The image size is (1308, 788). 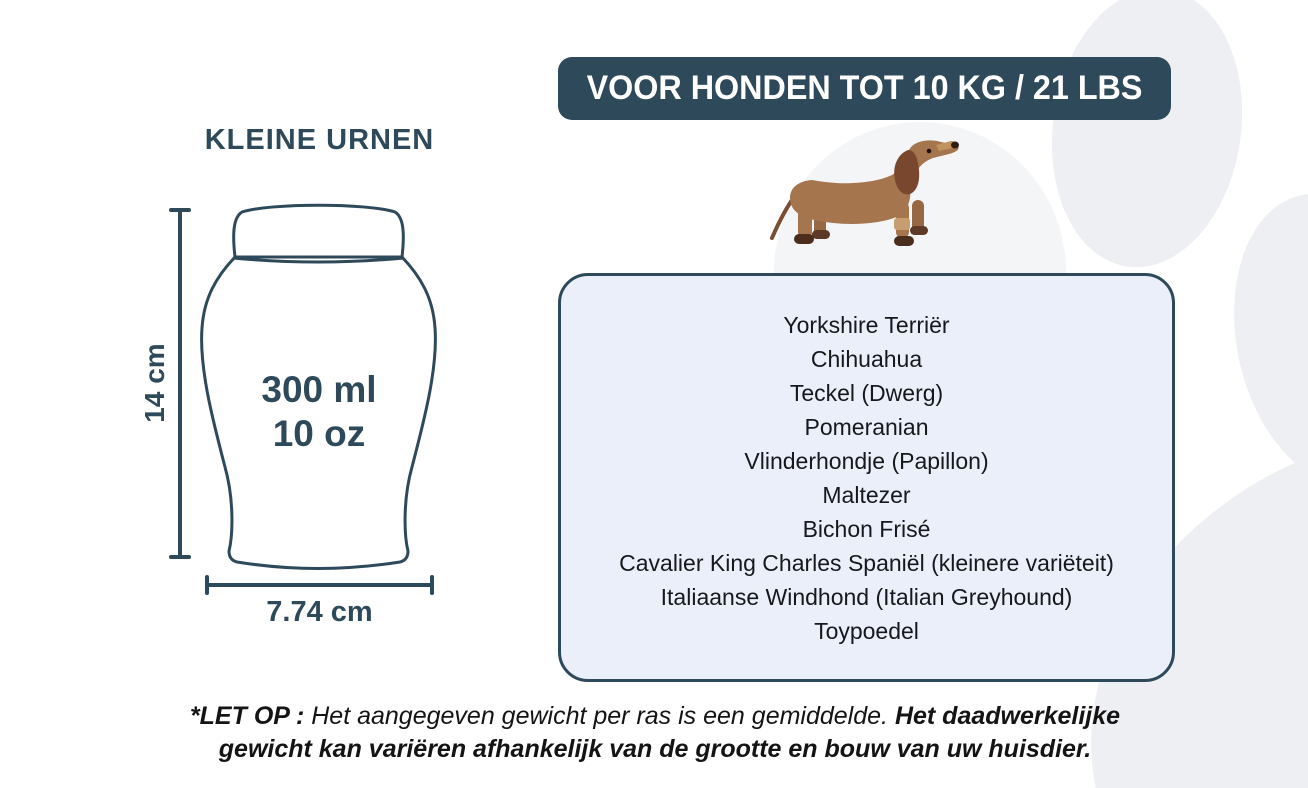 What do you see at coordinates (929, 151) in the screenshot?
I see `dog-eye` at bounding box center [929, 151].